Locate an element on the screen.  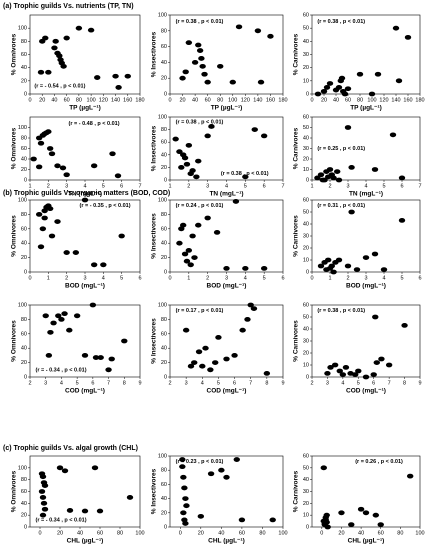
x-tick-label: 60 is located at coordinates (67, 100).